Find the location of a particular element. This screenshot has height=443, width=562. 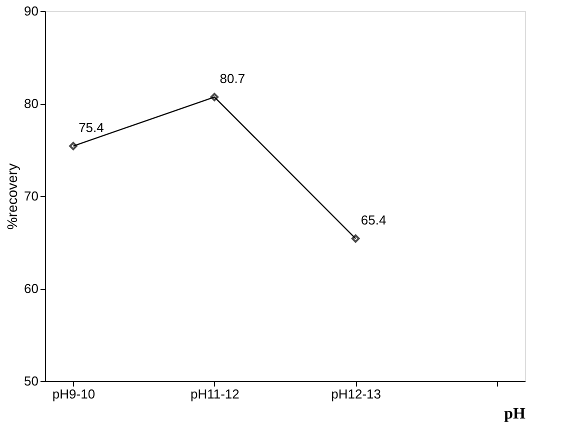

data-label: 75.4 is located at coordinates (91, 128).